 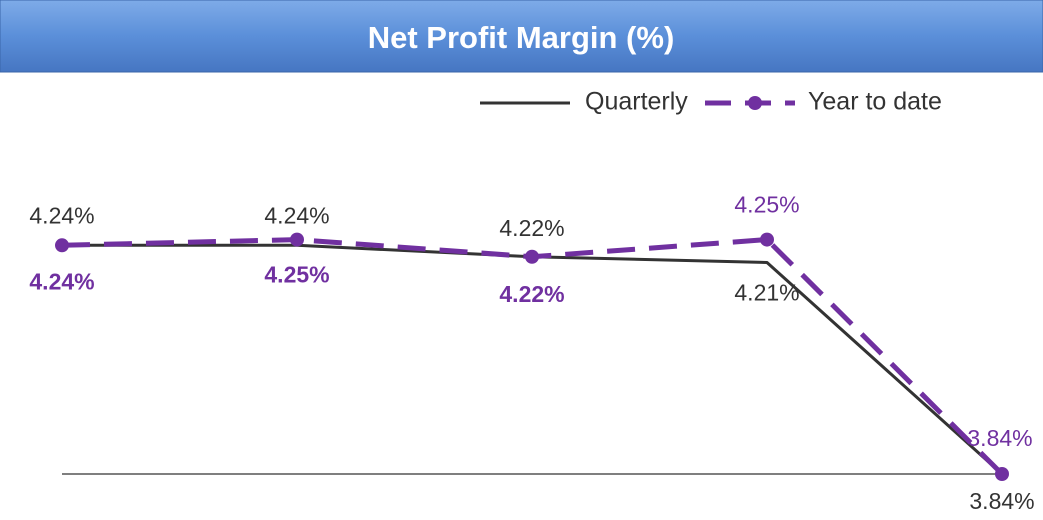 I want to click on chart-title: Net Profit Margin (%), so click(x=521, y=37).